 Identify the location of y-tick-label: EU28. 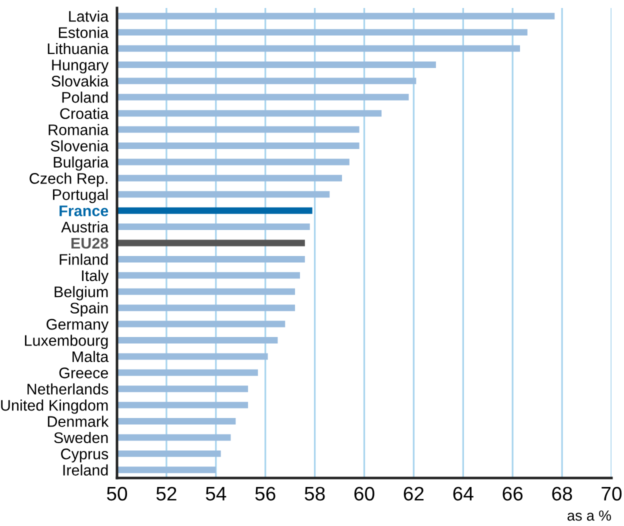
(89, 243).